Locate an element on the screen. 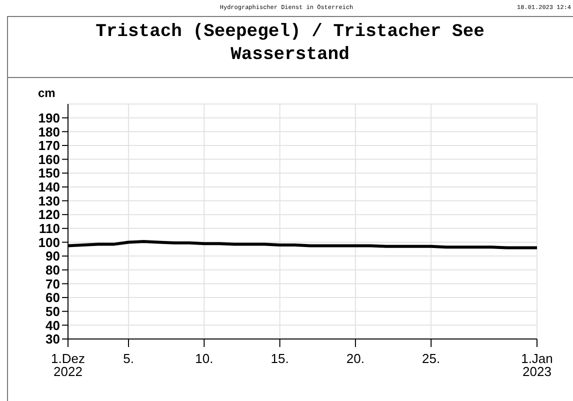 The height and width of the screenshot is (401, 573). y-tick-label: 130 is located at coordinates (49, 200).